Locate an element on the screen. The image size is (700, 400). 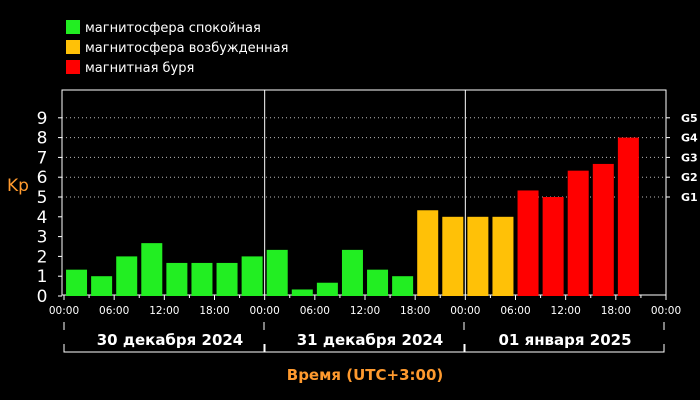
legend-label-quiet: магнитосфера спокойная is located at coordinates (173, 28).